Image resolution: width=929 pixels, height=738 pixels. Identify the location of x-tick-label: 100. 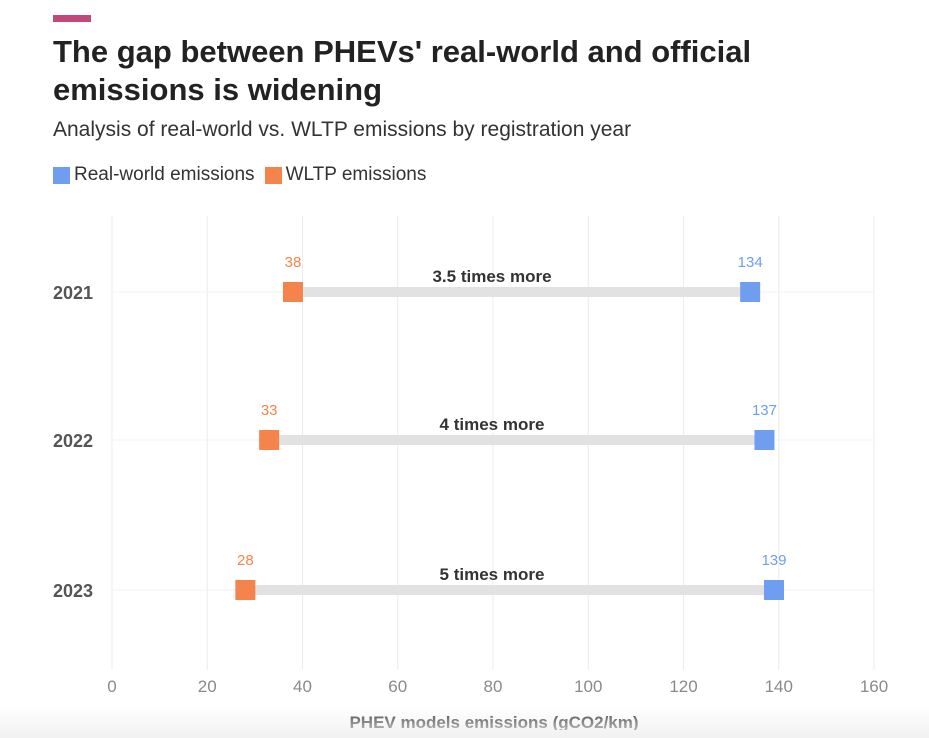
(588, 686).